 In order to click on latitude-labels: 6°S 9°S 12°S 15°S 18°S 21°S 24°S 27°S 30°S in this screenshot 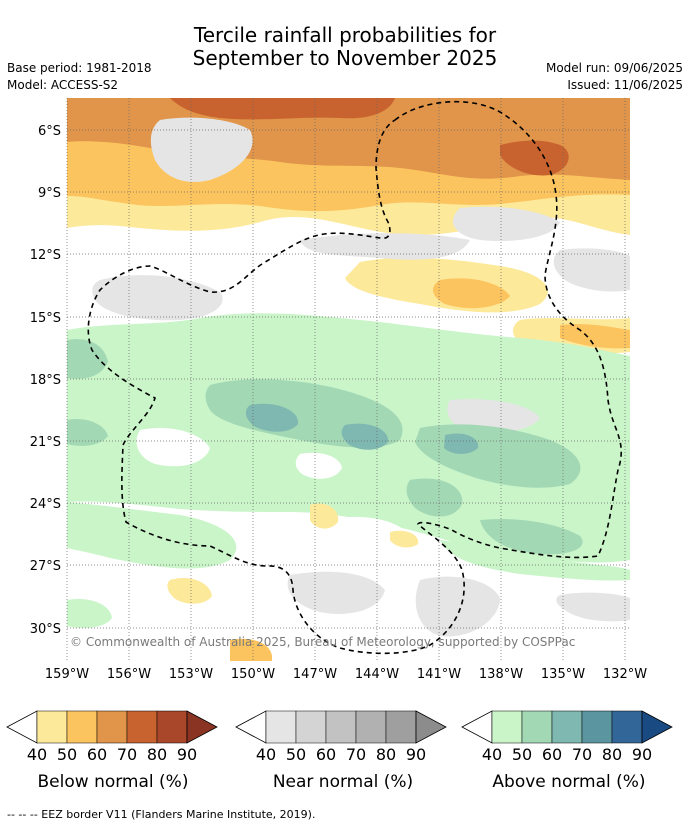, I will do `click(45, 380)`.